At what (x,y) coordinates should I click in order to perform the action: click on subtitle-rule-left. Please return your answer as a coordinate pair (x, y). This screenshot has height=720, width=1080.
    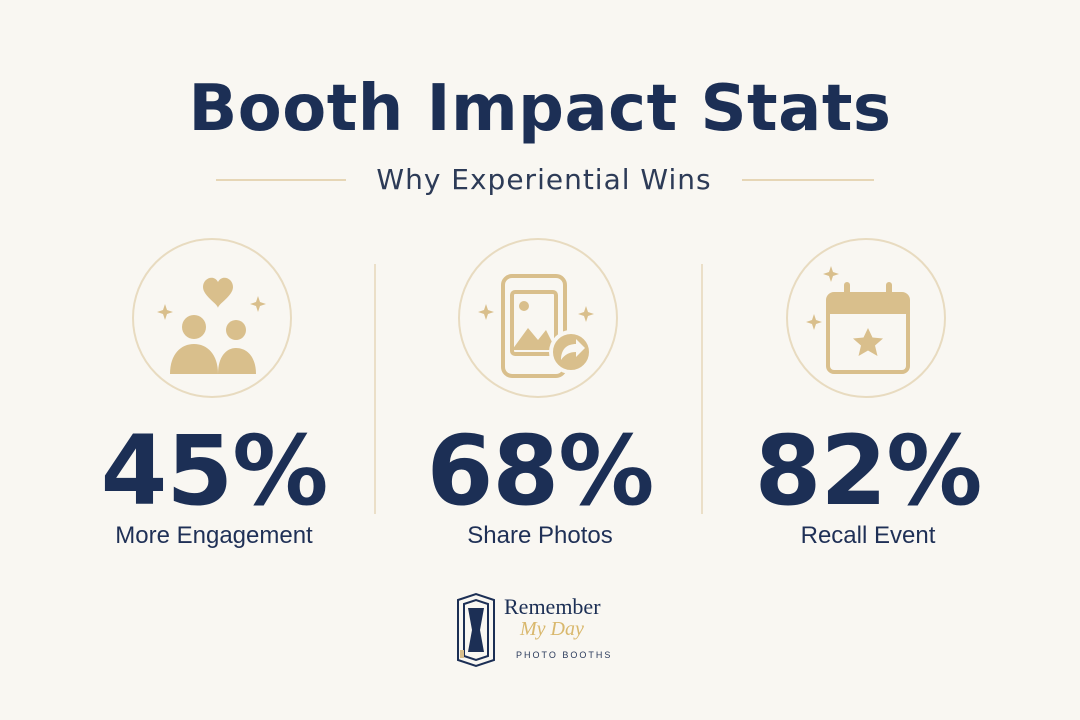
    Looking at the image, I should click on (281, 180).